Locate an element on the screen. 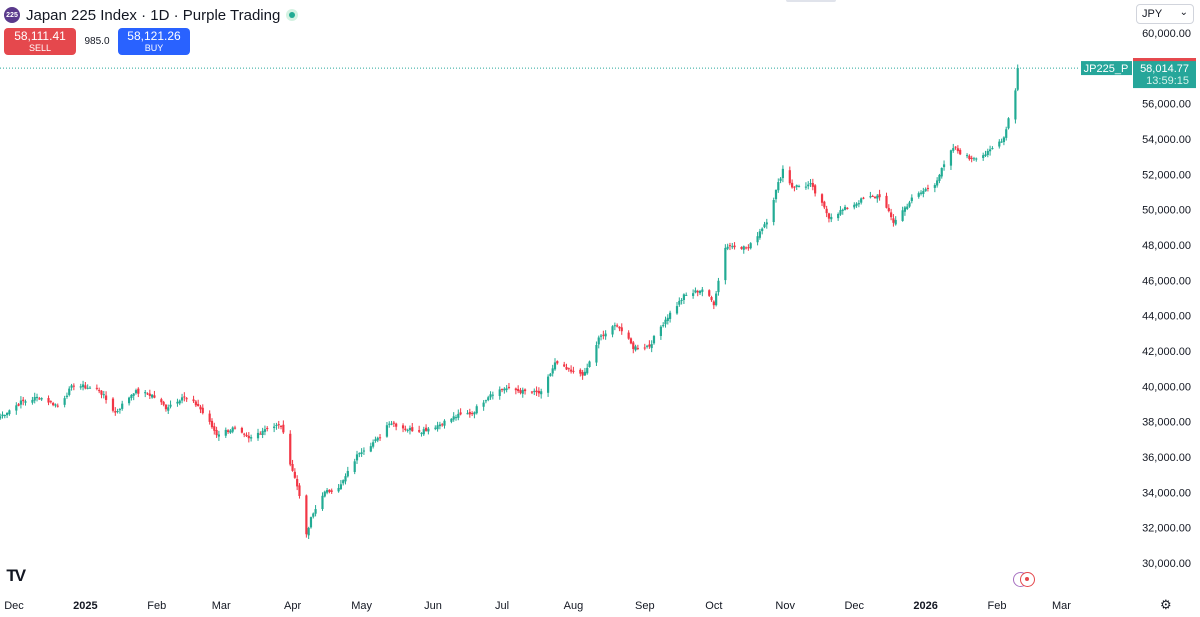 This screenshot has width=1200, height=617. x-tick-label: May is located at coordinates (361, 606).